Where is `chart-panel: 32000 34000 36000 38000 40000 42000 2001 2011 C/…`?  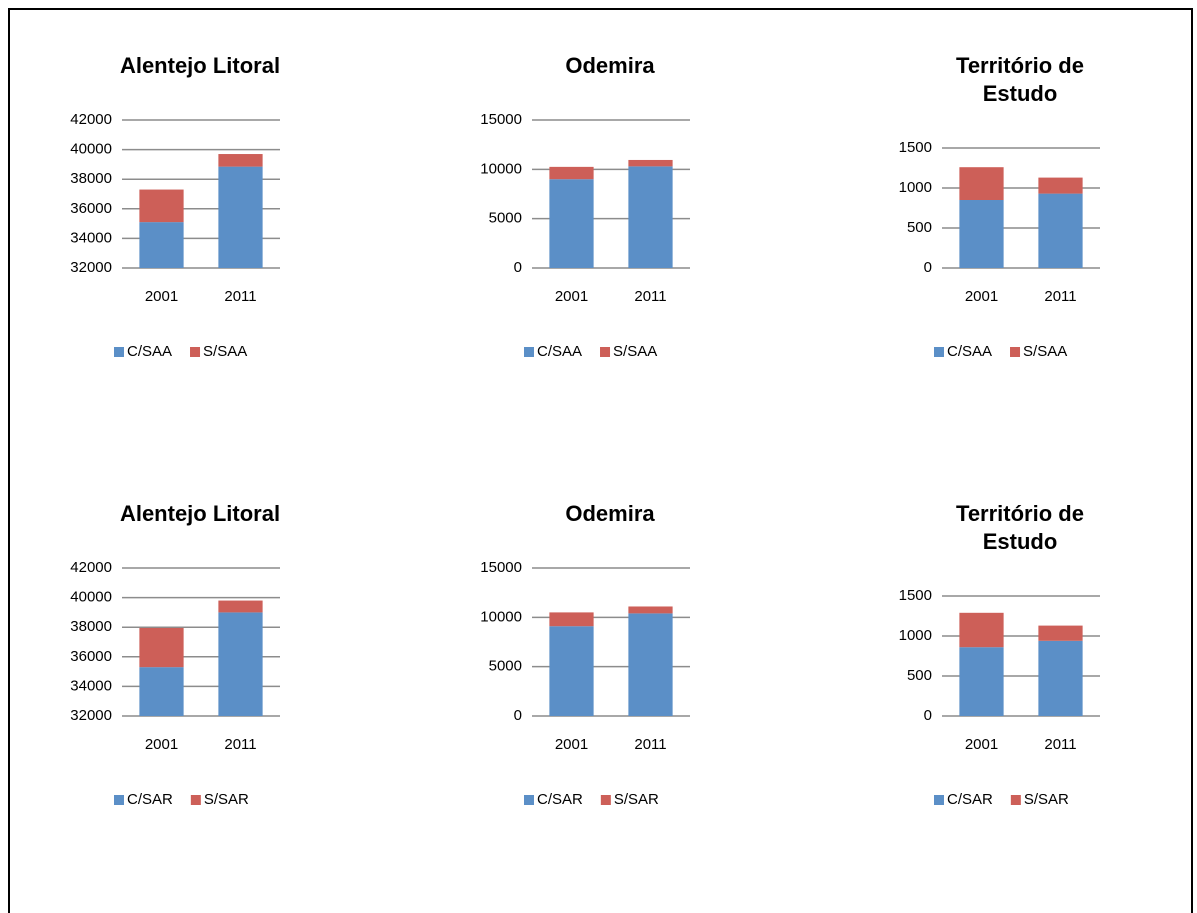 chart-panel: 32000 34000 36000 38000 40000 42000 2001 2011 C/… is located at coordinates (190, 665).